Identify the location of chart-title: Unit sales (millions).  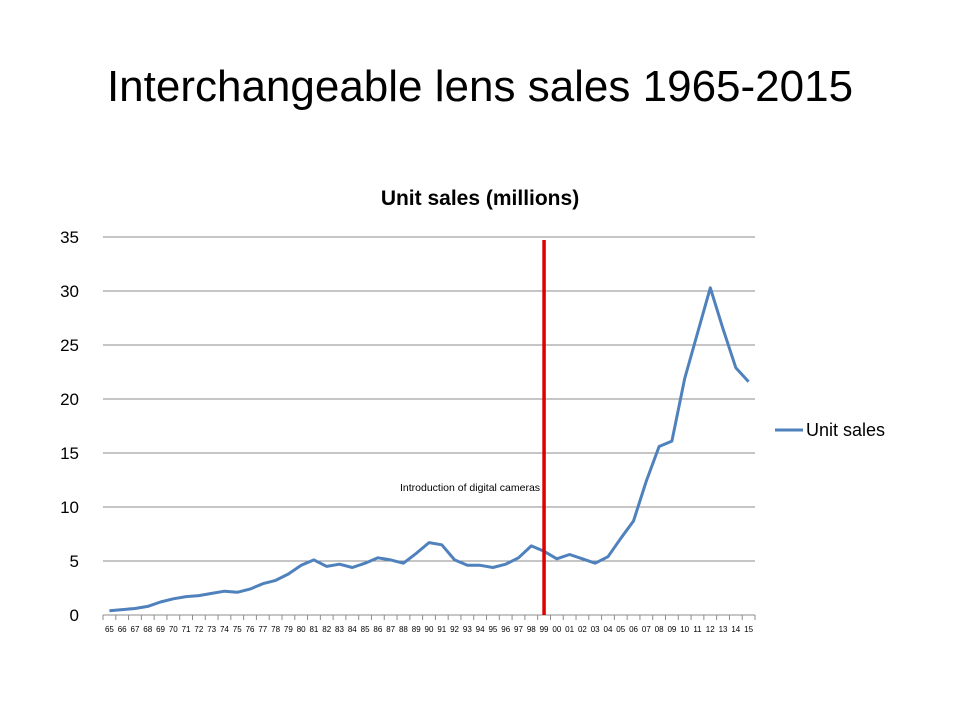
(480, 198).